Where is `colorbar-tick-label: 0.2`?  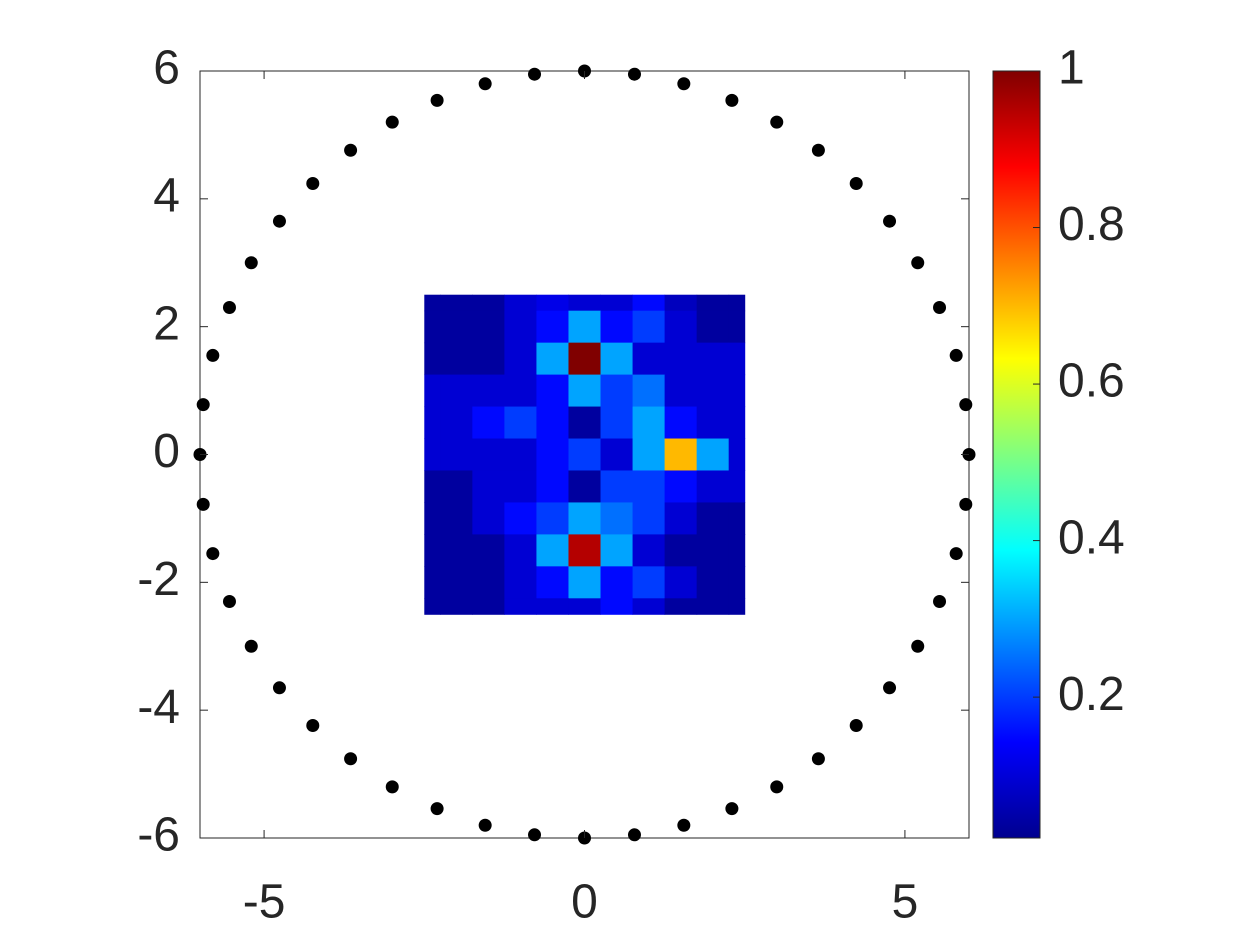
colorbar-tick-label: 0.2 is located at coordinates (1091, 694).